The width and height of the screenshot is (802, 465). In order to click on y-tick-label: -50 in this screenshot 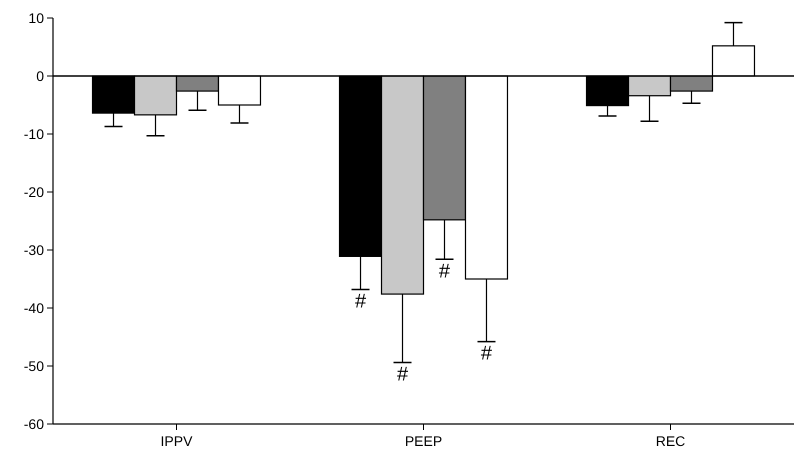, I will do `click(34, 366)`.